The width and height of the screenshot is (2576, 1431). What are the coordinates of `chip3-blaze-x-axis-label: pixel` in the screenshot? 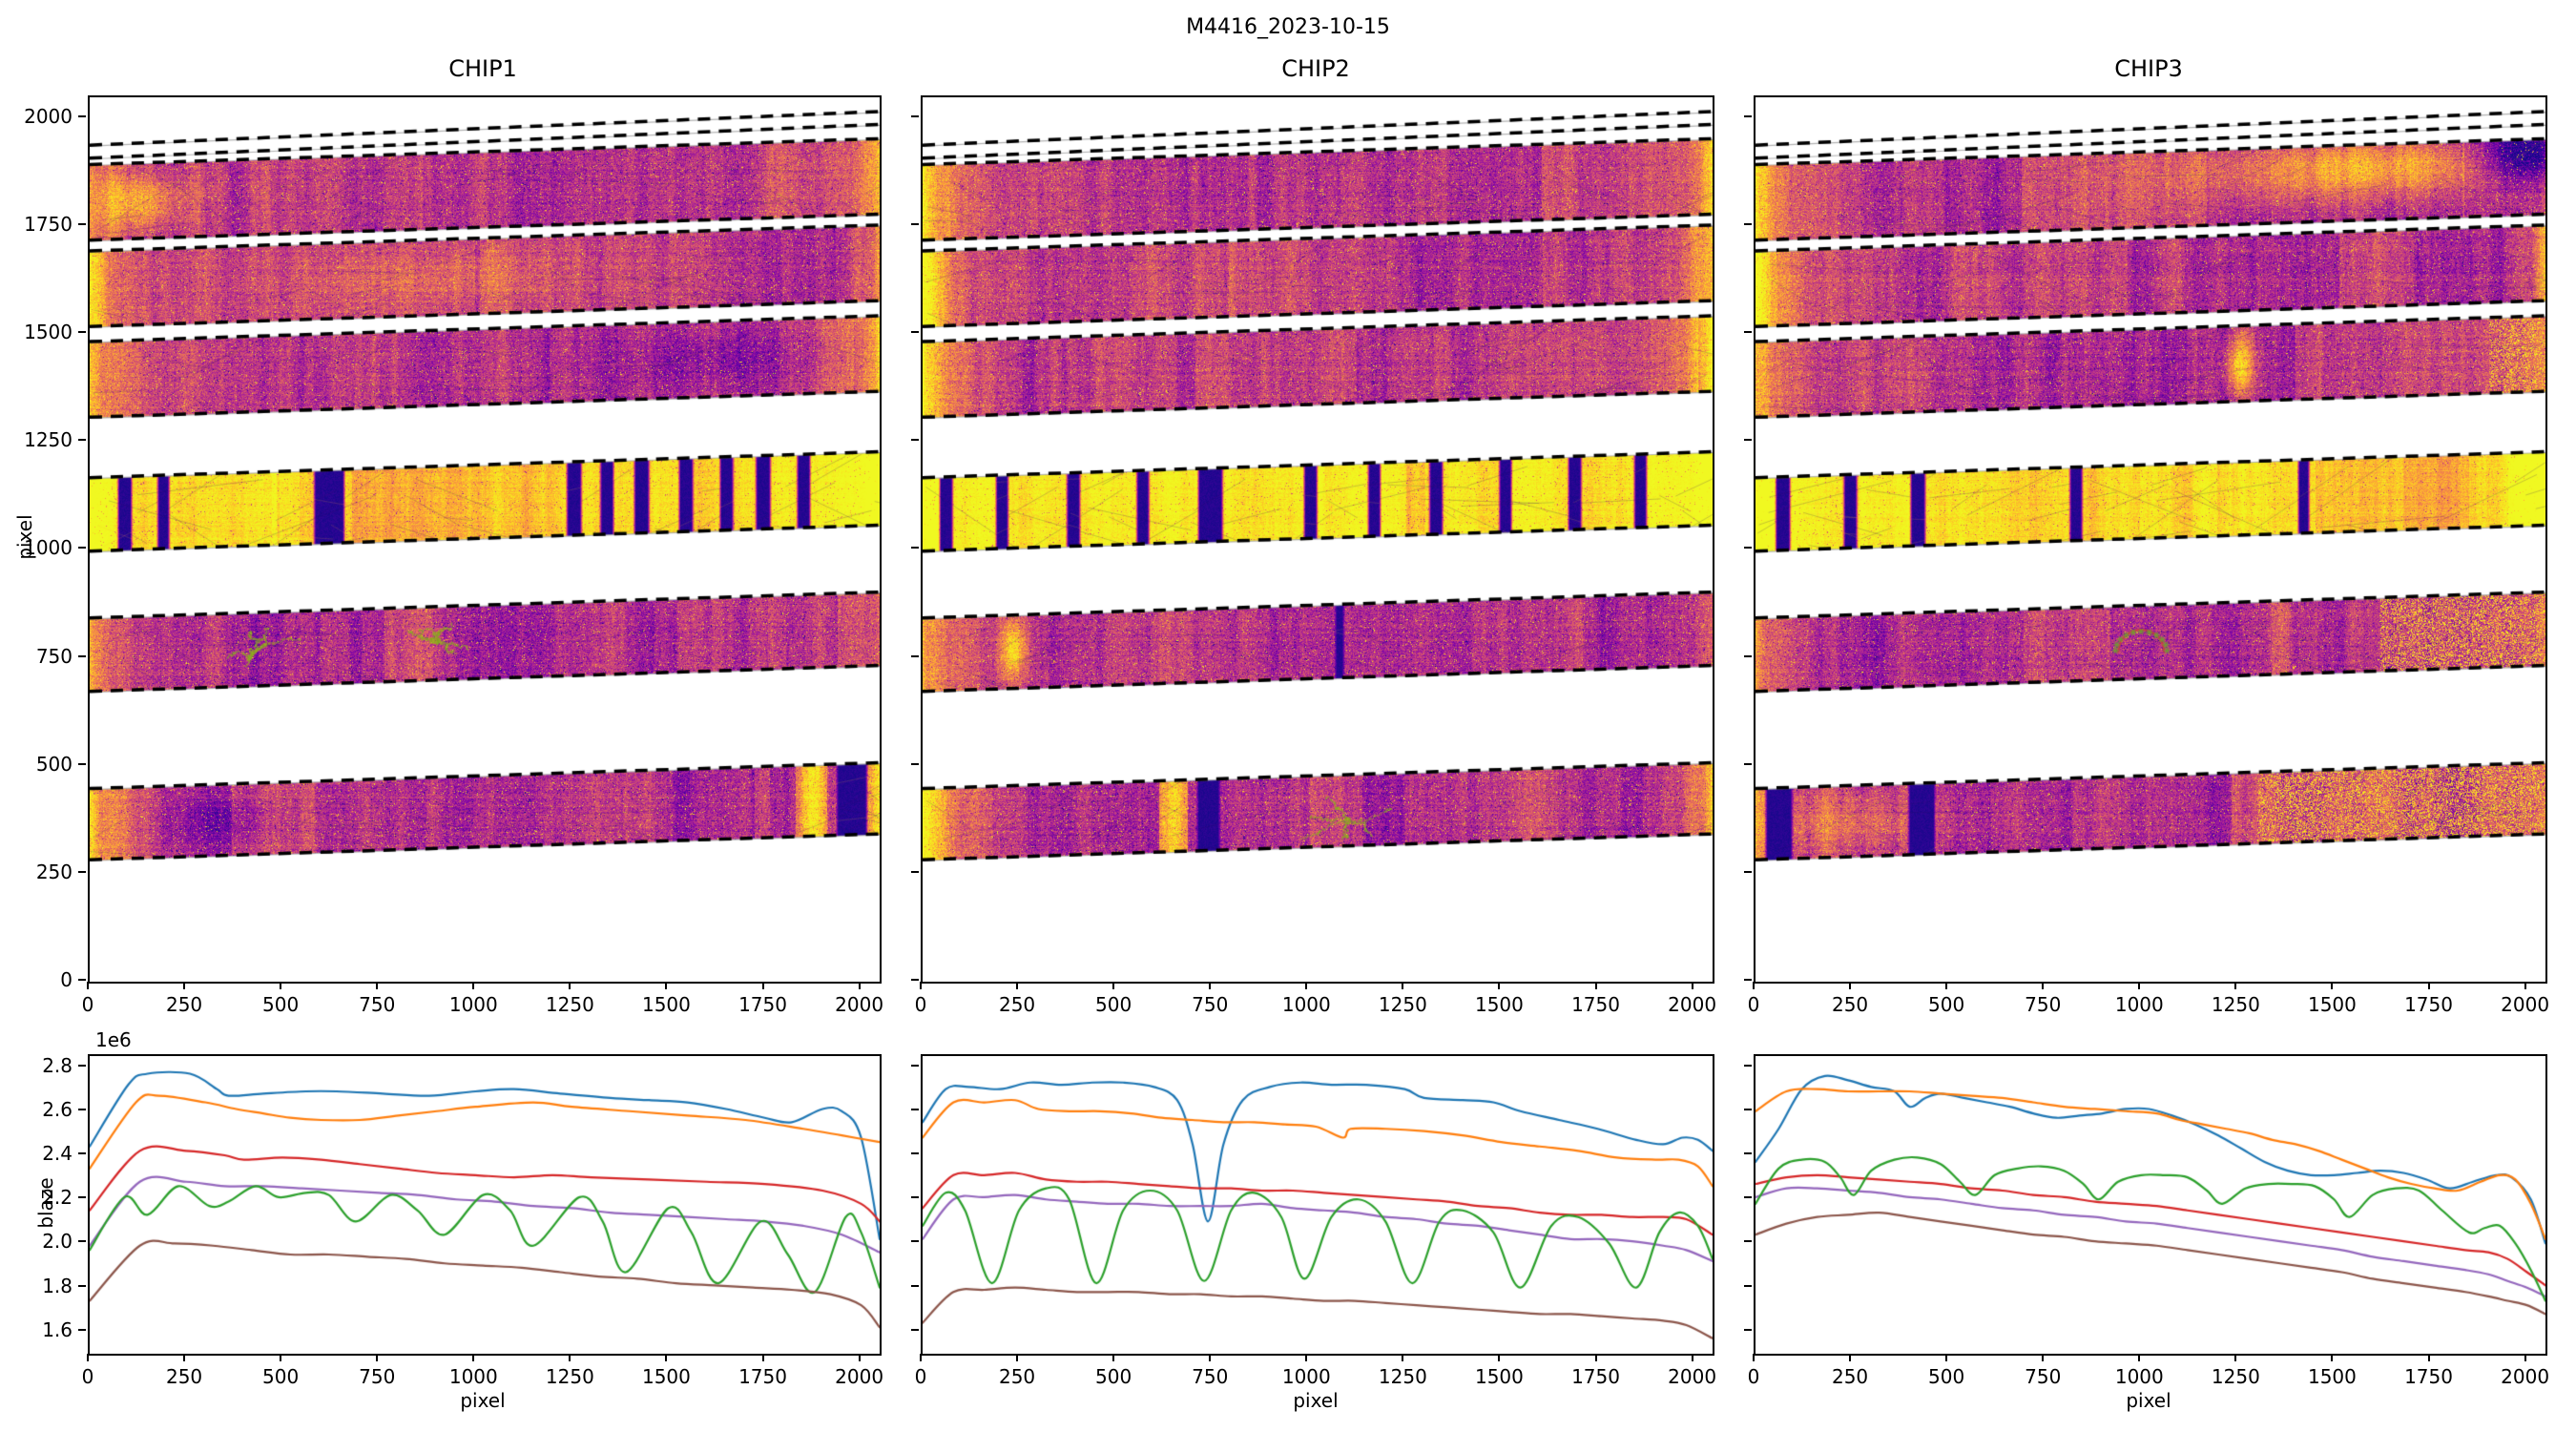 It's located at (2148, 1400).